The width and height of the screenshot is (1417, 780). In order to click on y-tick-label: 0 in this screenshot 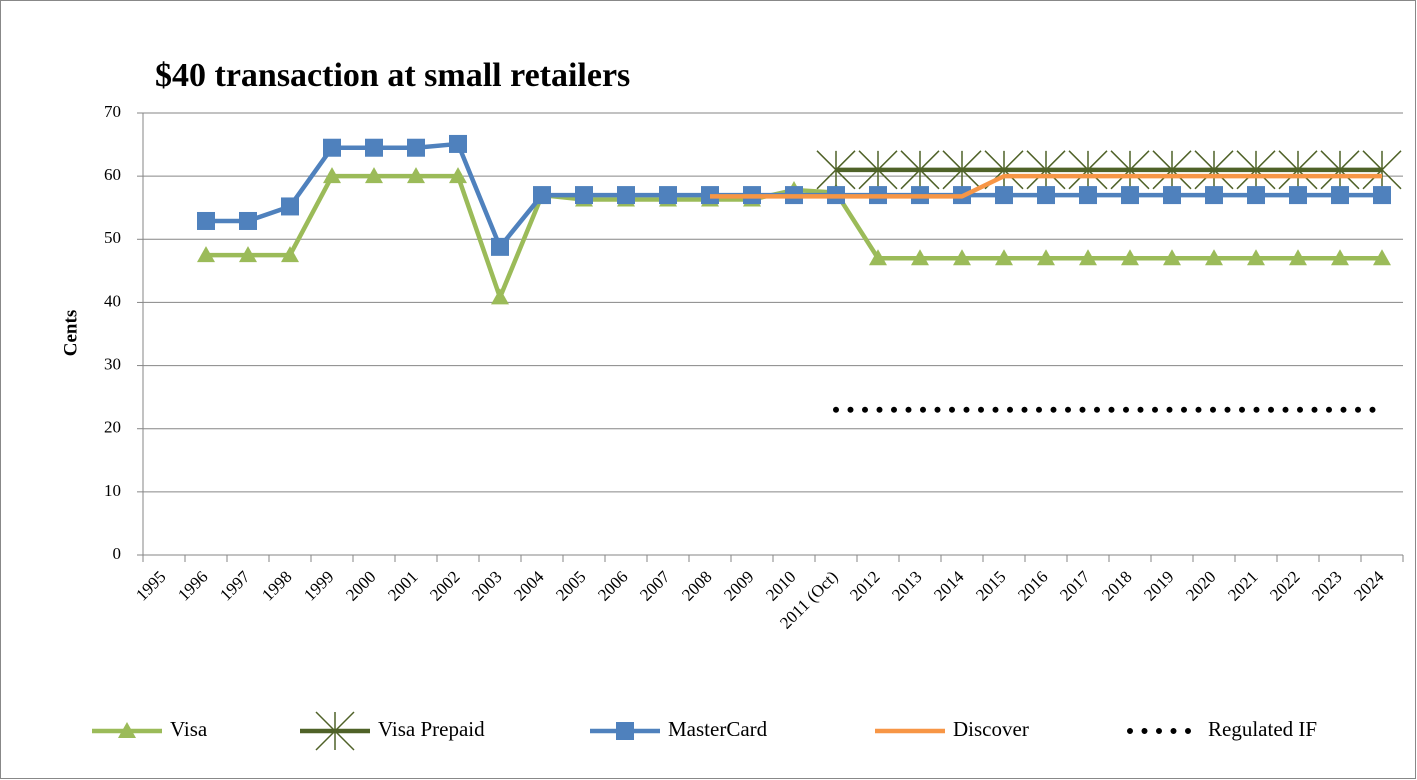, I will do `click(117, 553)`.